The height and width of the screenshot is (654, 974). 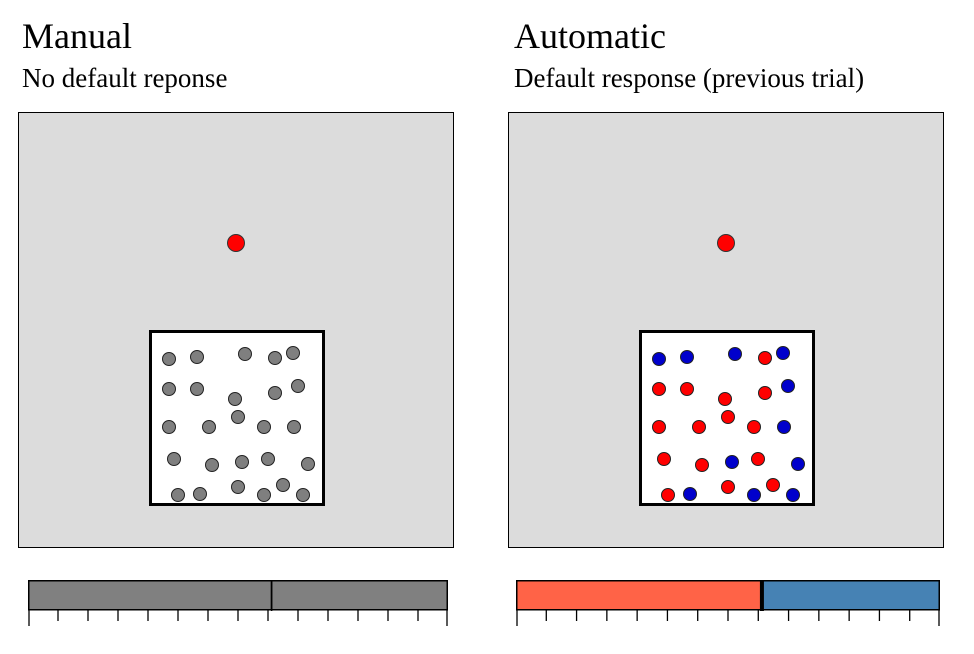 What do you see at coordinates (689, 78) in the screenshot?
I see `panel-subtitle: Default response (previous trial)` at bounding box center [689, 78].